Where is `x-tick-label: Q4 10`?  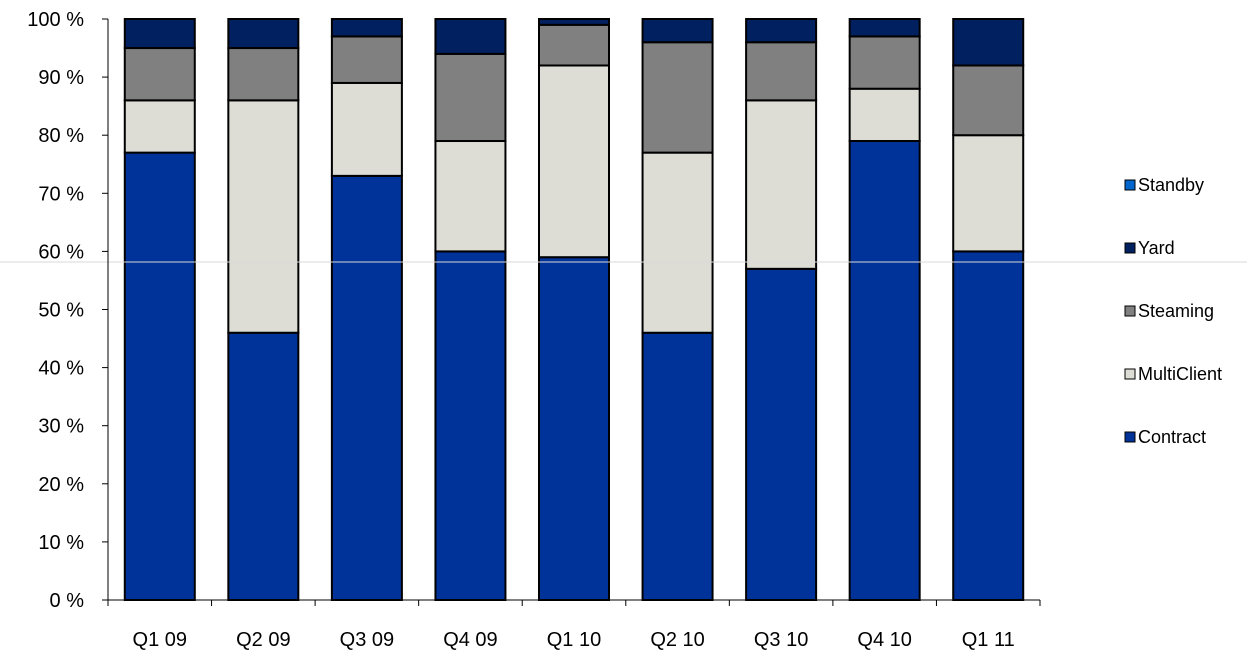 x-tick-label: Q4 10 is located at coordinates (884, 640).